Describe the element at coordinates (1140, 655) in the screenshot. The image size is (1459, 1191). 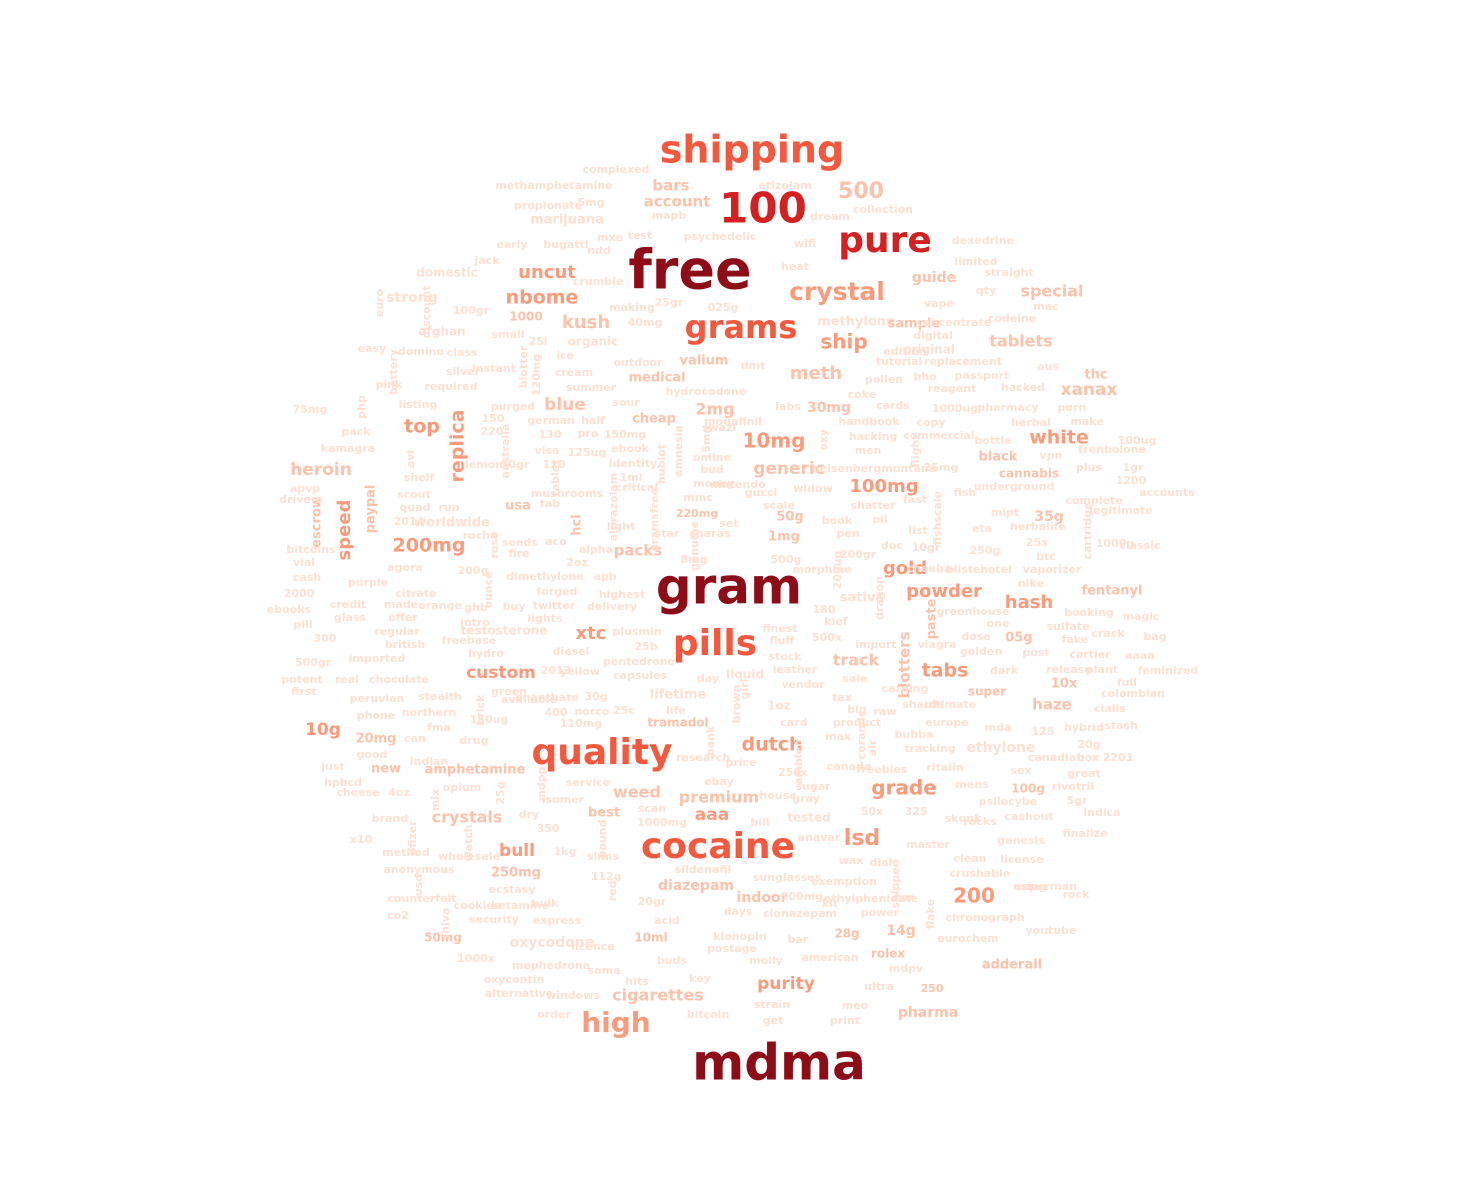
I see `word-aaaa: aaaa` at that location.